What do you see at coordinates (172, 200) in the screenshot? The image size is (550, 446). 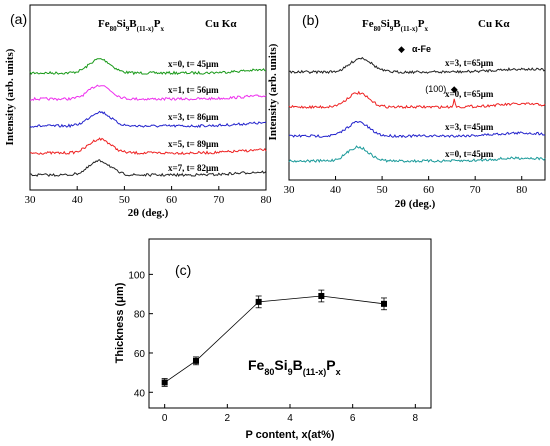 I see `x-tick-label-a-3: 60` at bounding box center [172, 200].